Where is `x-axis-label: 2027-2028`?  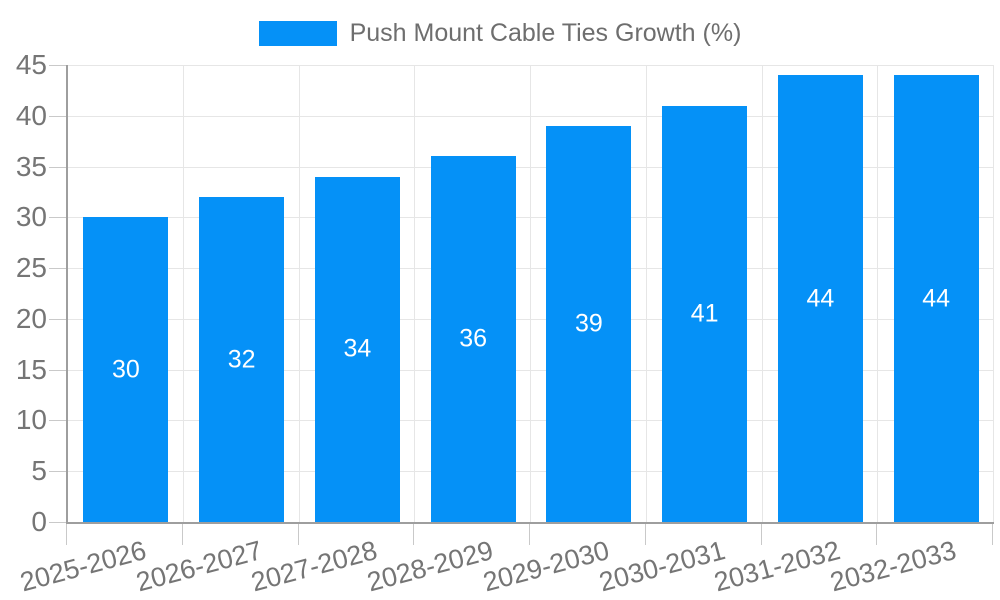 x-axis-label: 2027-2028 is located at coordinates (314, 566).